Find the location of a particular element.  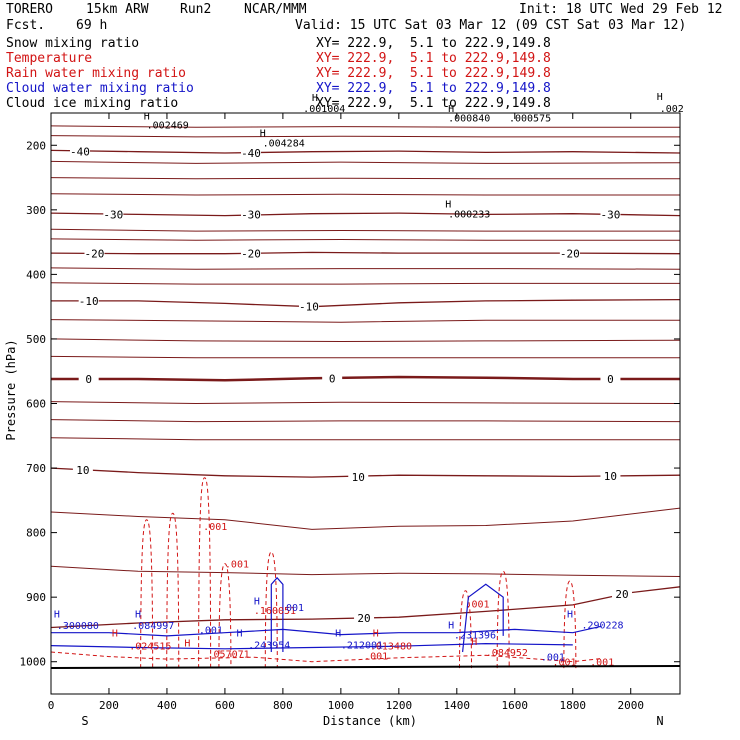

rain-water-value-label: .160051 is located at coordinates (275, 611).